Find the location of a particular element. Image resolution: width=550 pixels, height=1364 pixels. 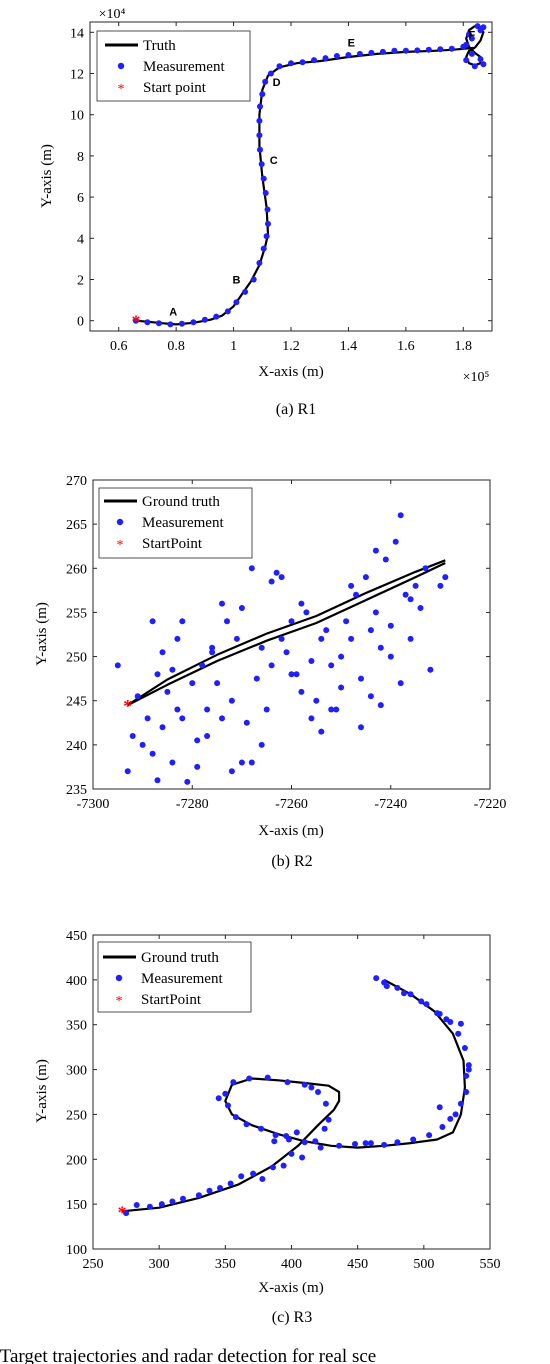

legend-truth-label: Truth is located at coordinates (159, 46).